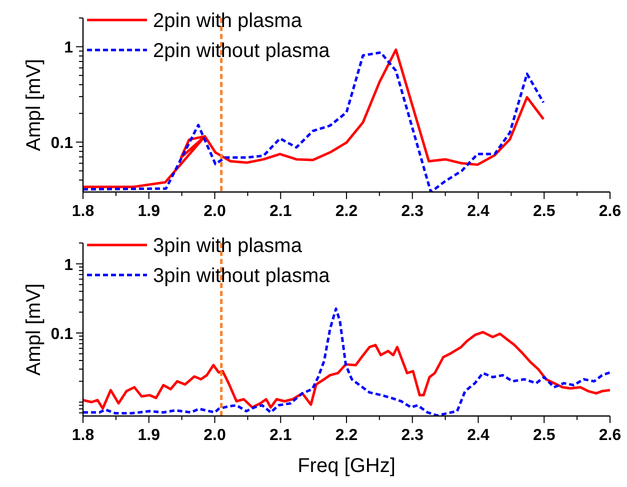  I want to click on legend-label: 2pin without plasma, so click(242, 51).